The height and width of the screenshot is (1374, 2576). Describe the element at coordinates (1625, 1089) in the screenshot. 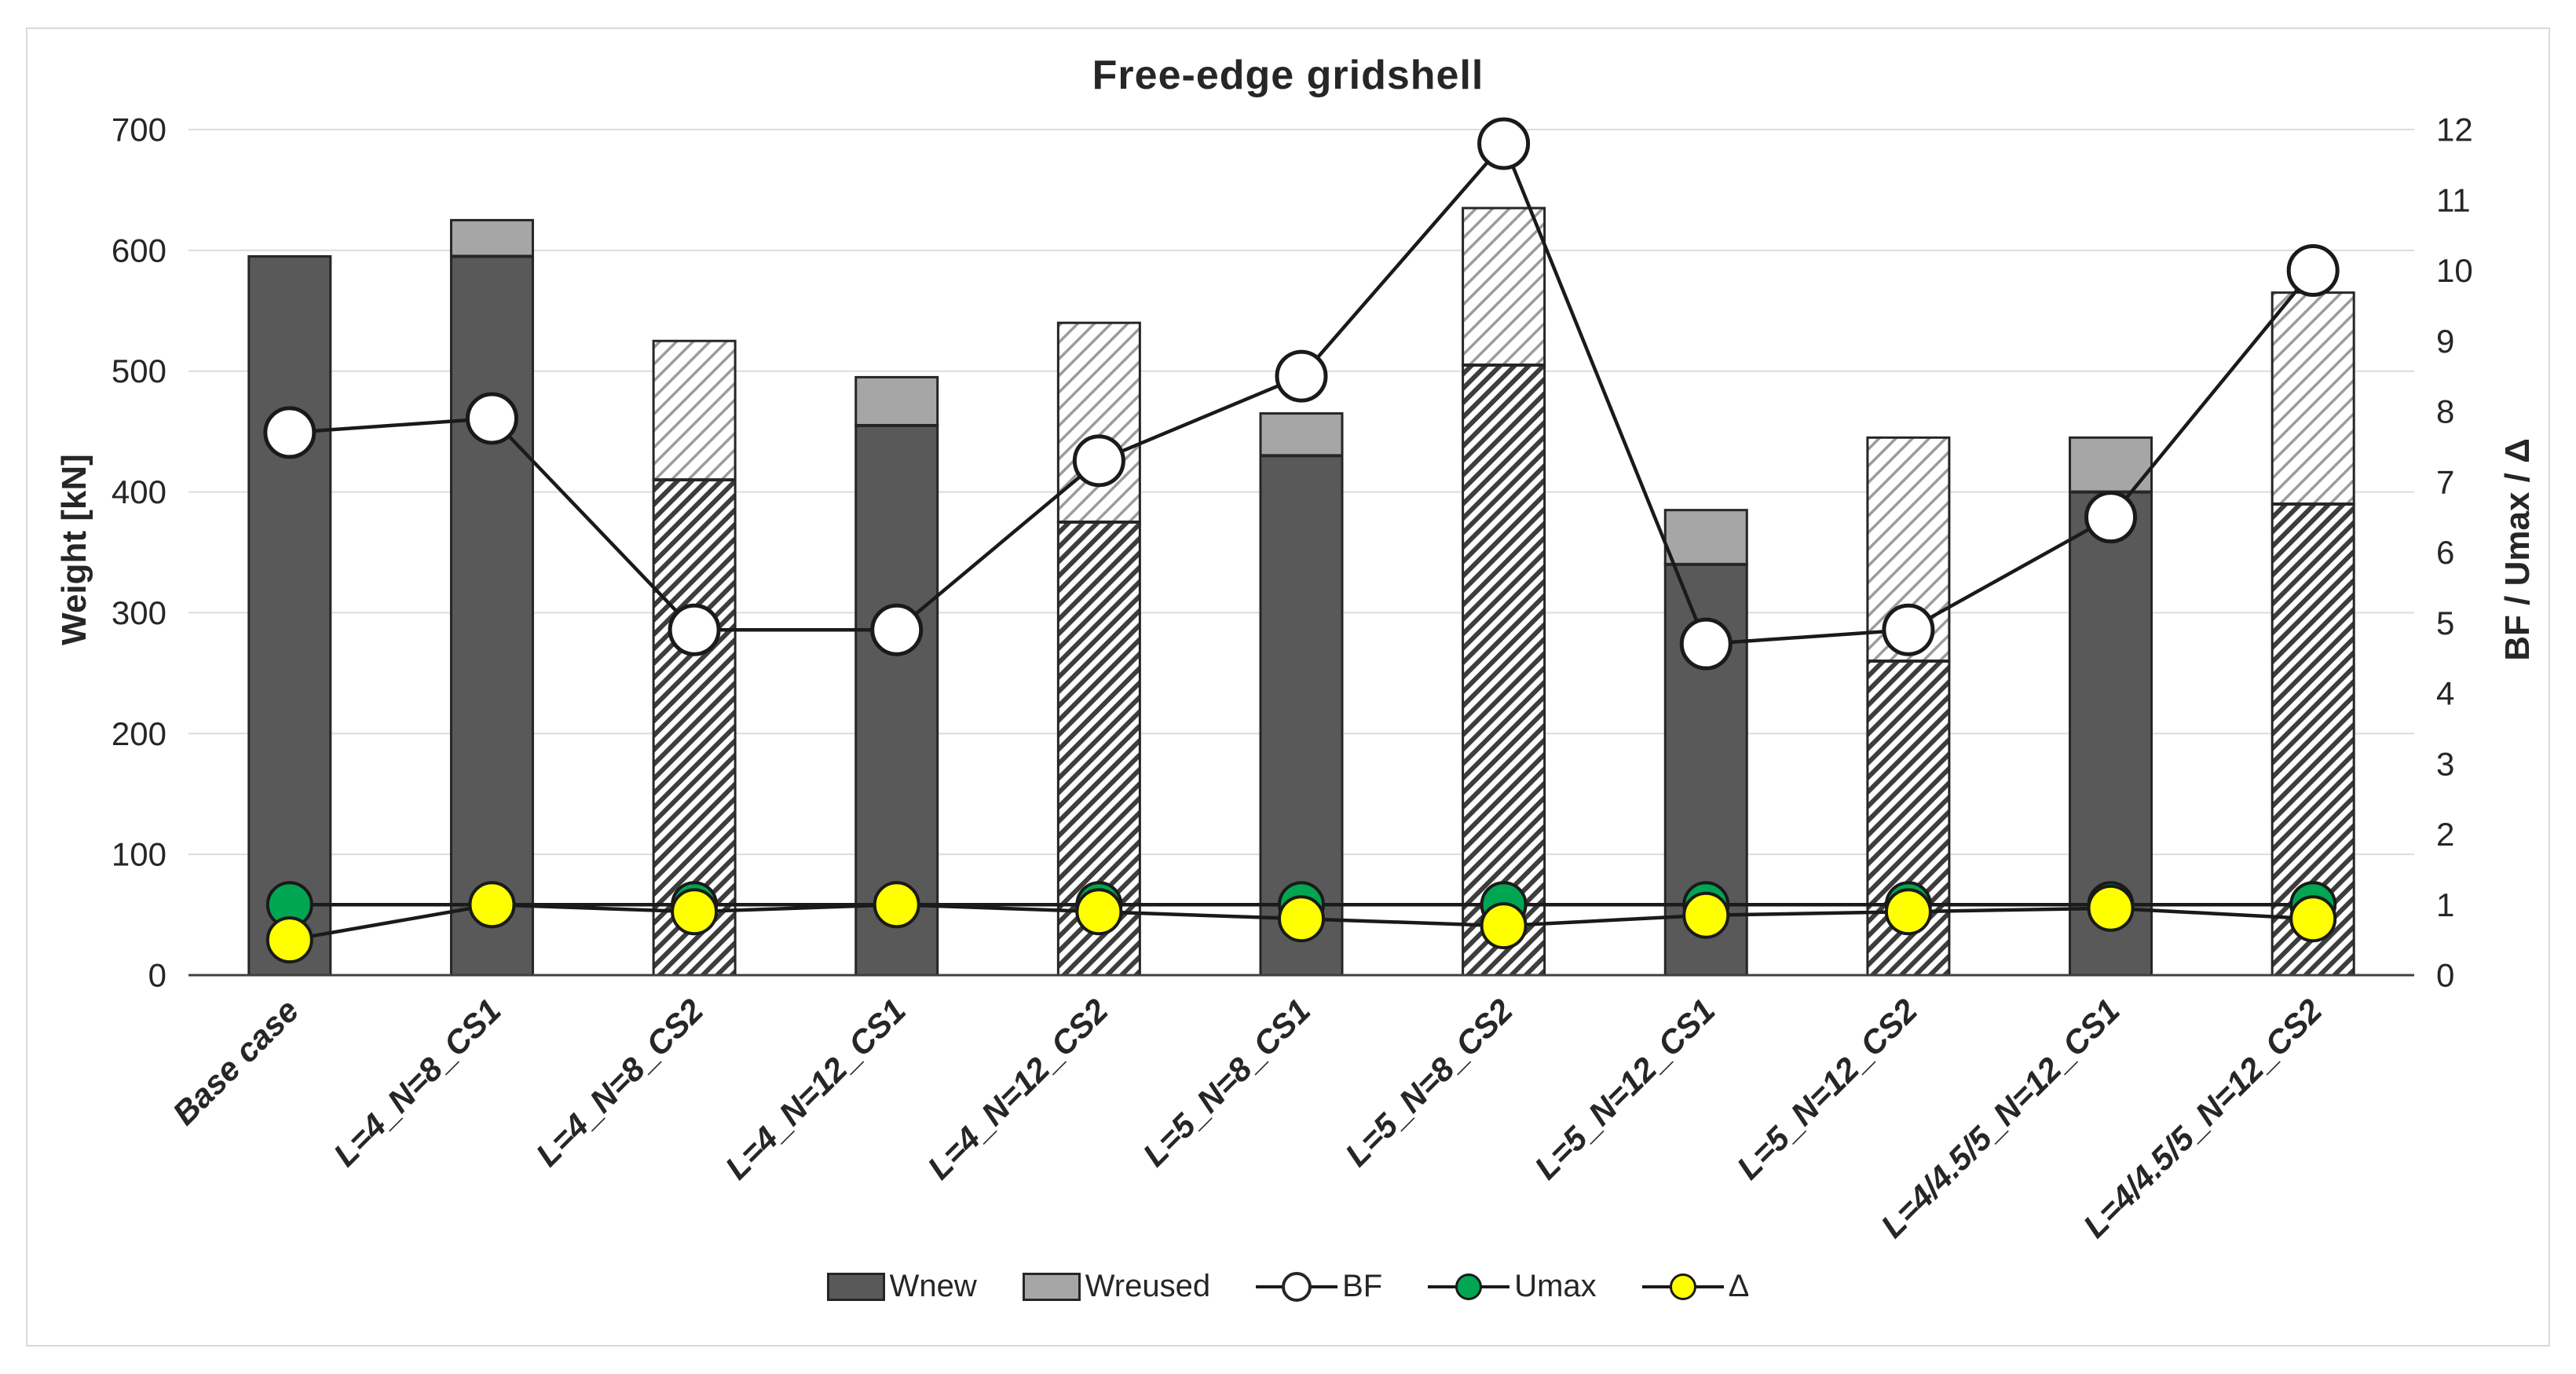

I see `category-label: L=5_N=12_CS1` at that location.